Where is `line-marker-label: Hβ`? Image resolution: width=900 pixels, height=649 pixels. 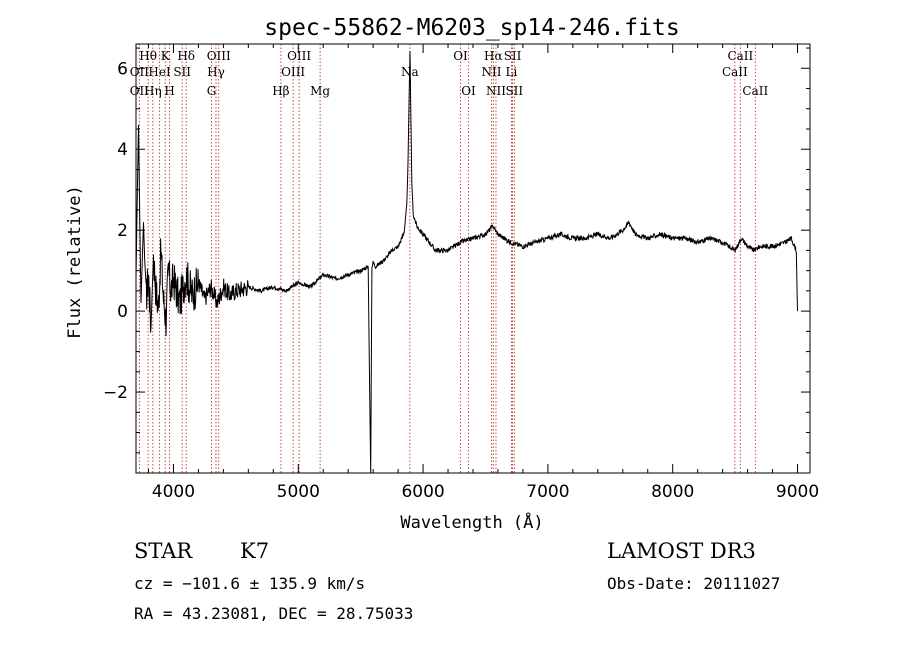
line-marker-label: Hβ is located at coordinates (280, 91).